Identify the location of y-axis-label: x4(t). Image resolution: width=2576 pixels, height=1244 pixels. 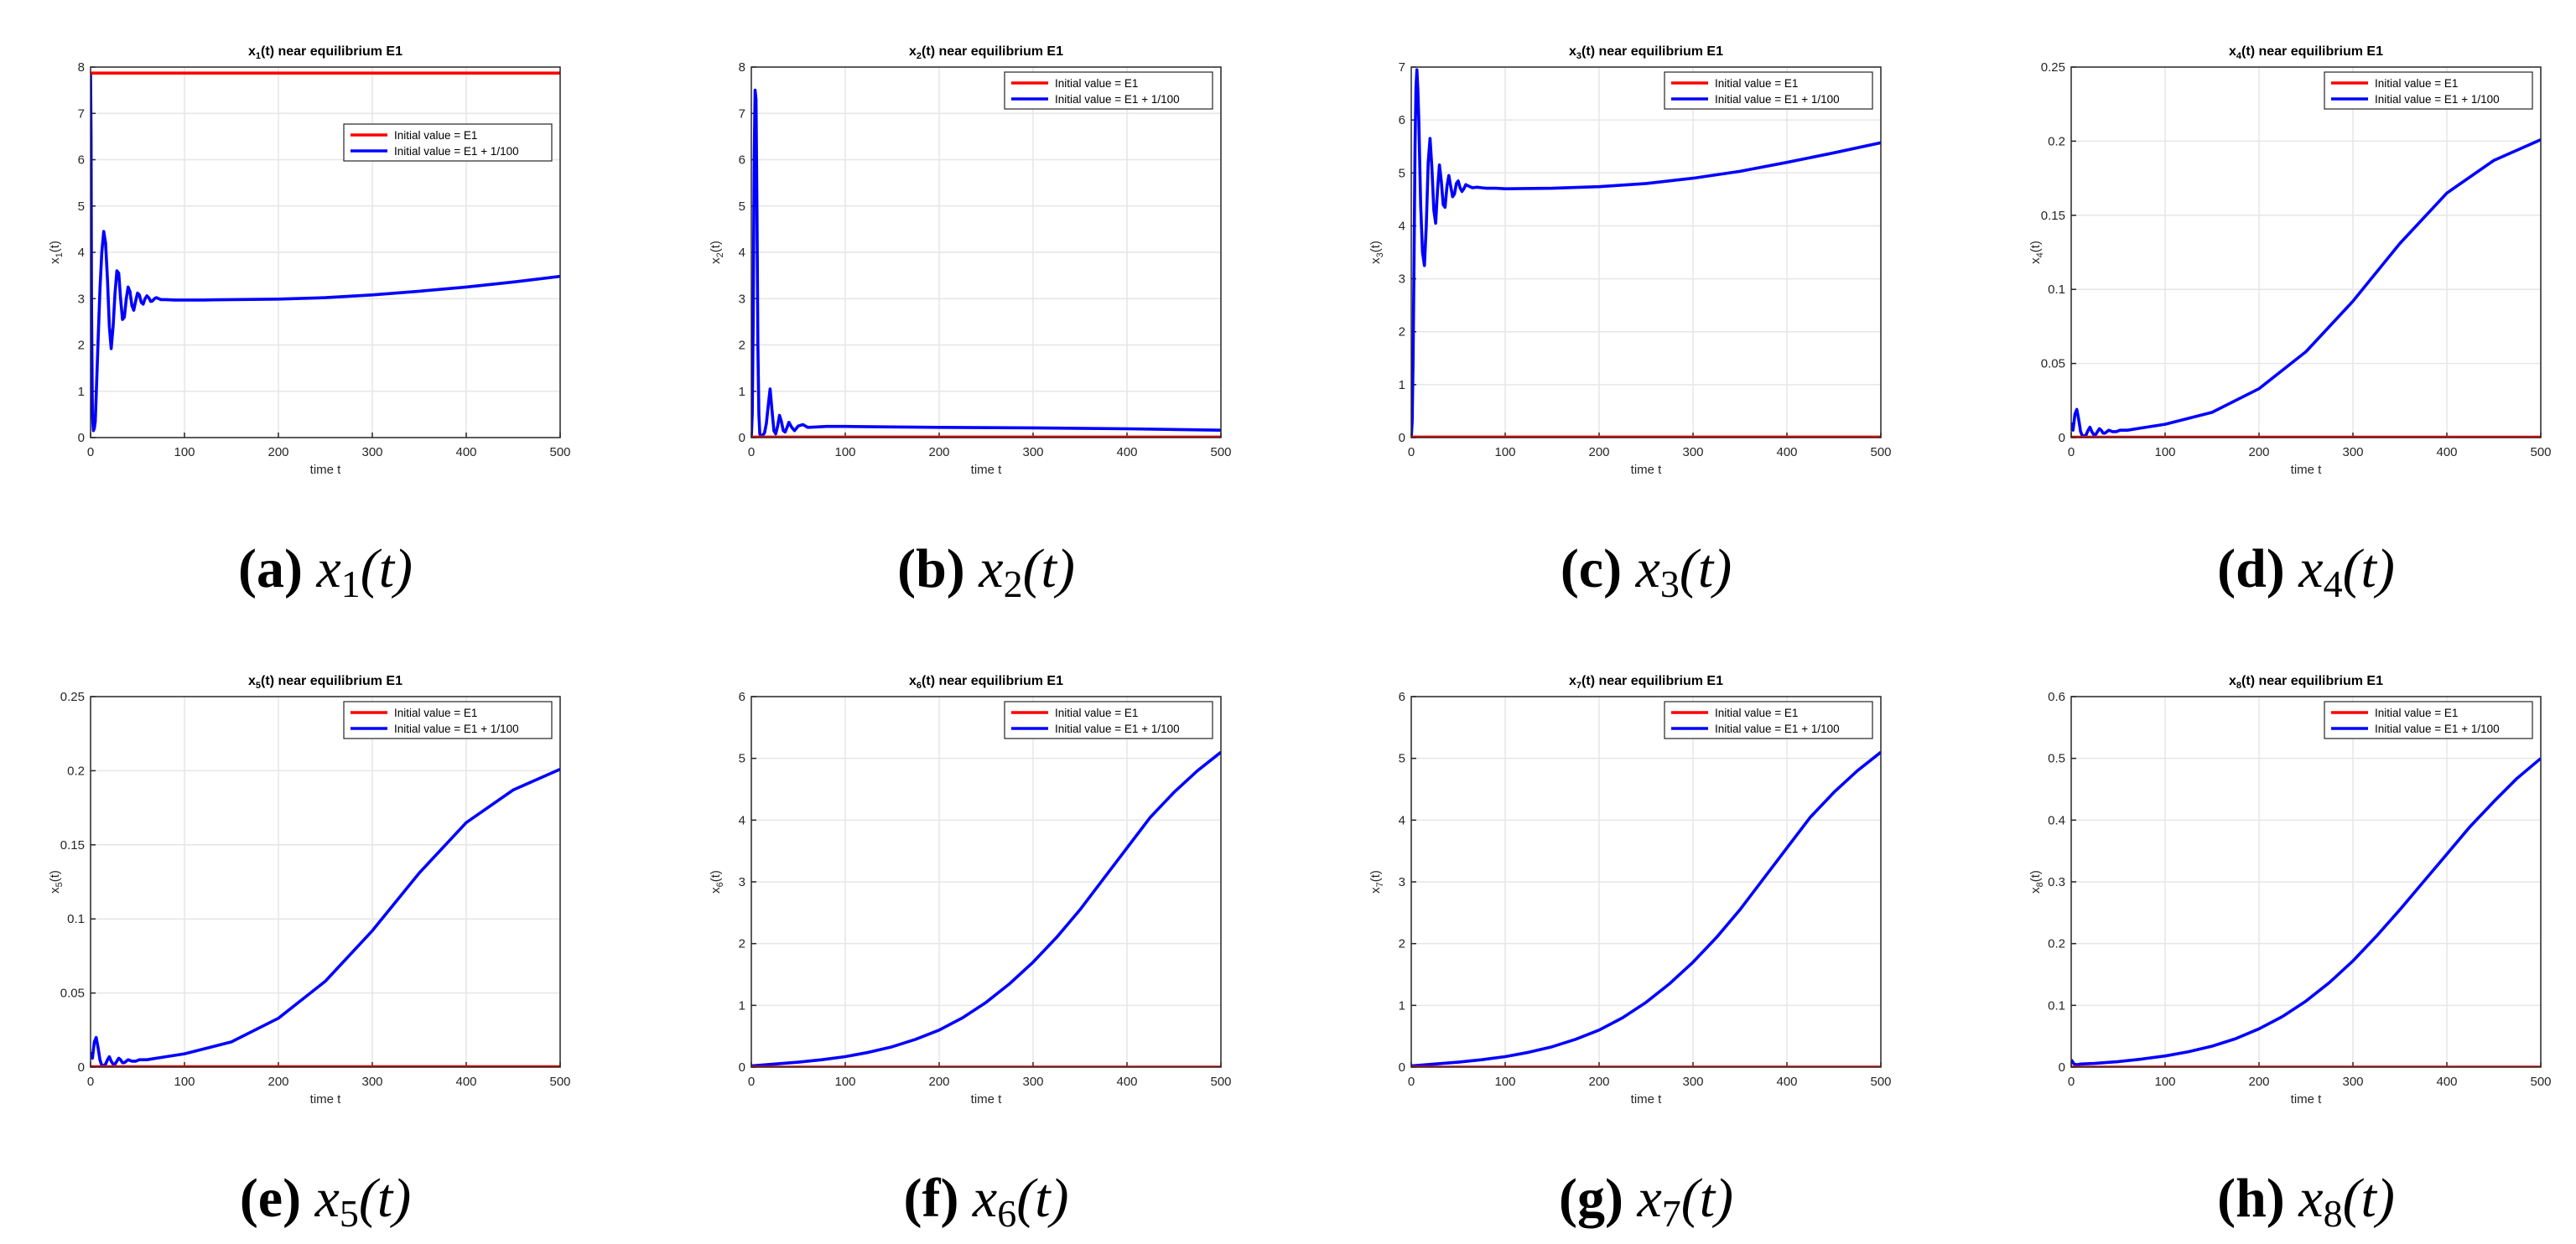
(2036, 252).